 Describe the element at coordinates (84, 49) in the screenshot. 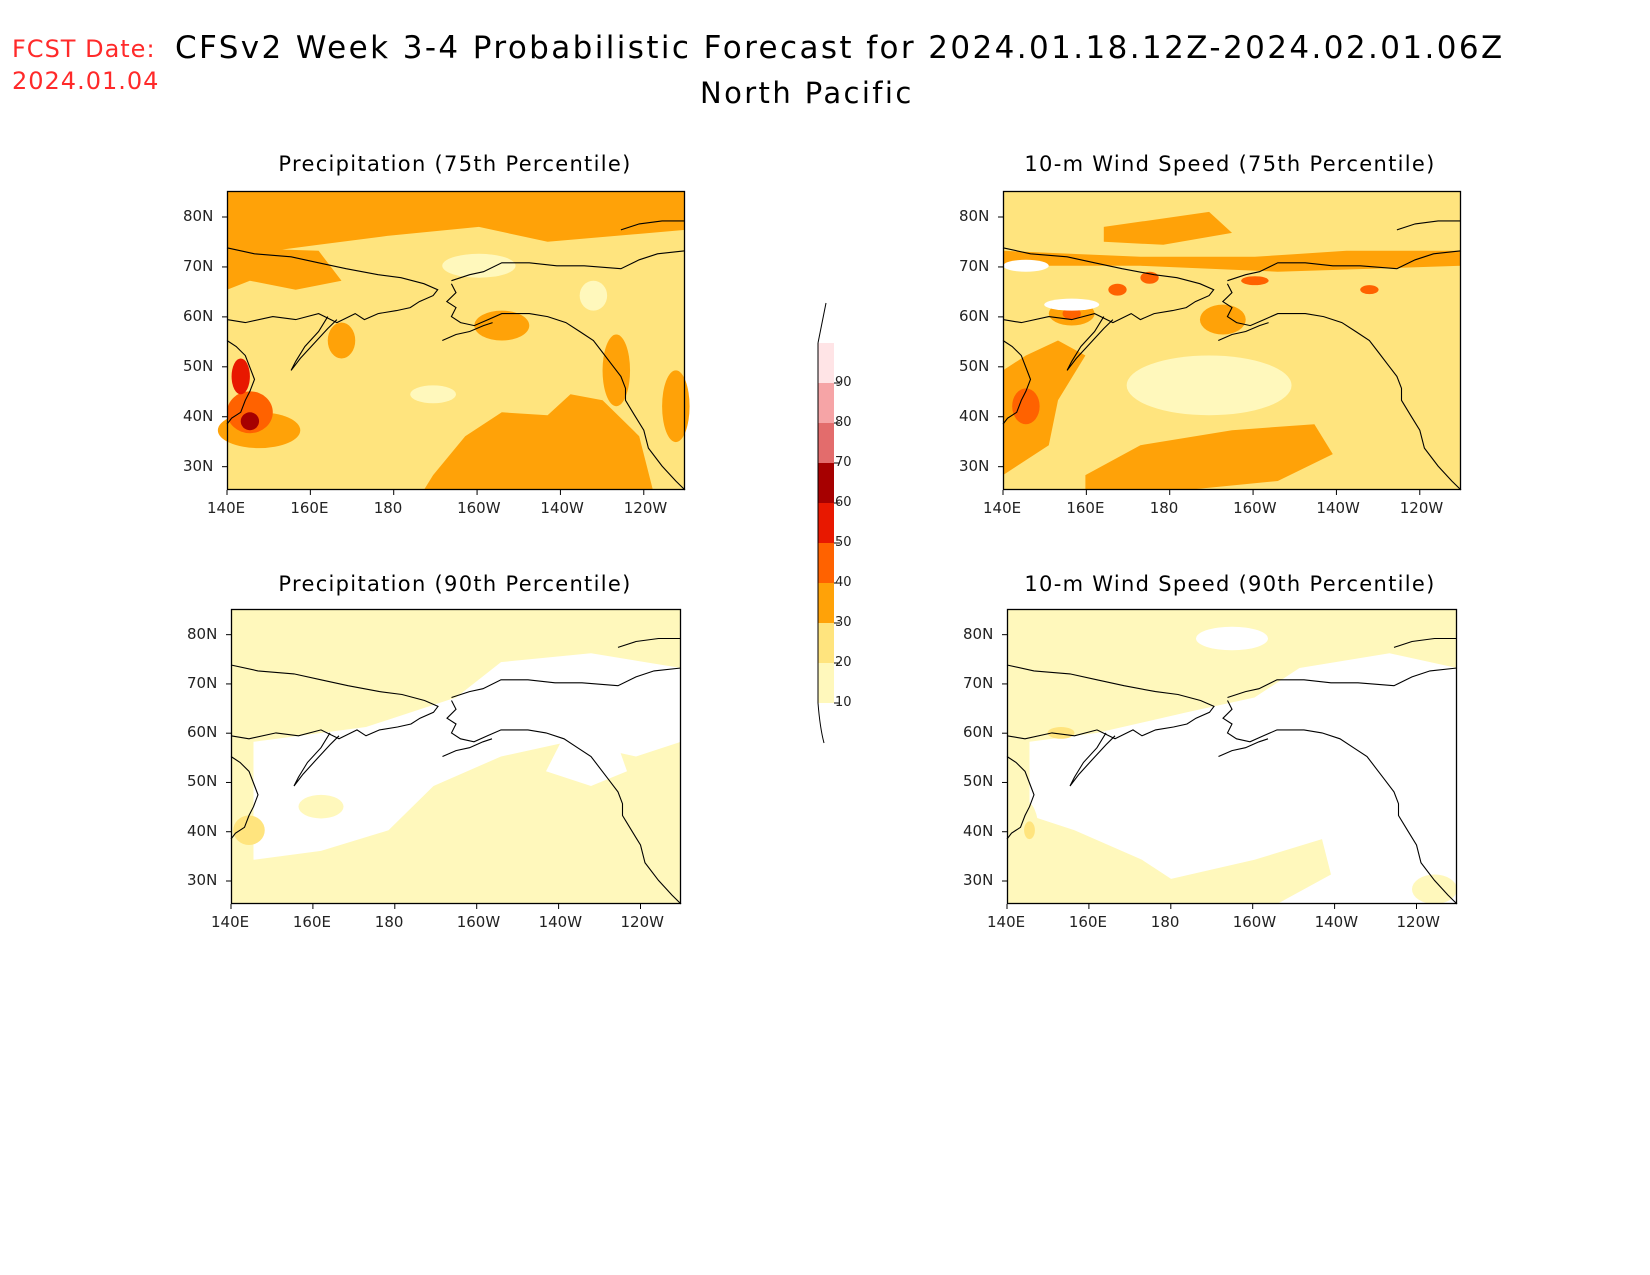

I see `fcst-date-label: FCST Date:` at that location.